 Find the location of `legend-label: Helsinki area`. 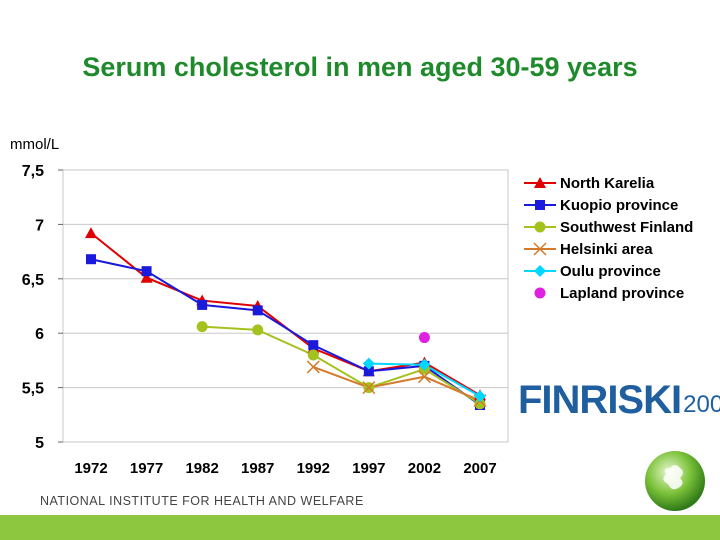

legend-label: Helsinki area is located at coordinates (606, 249).